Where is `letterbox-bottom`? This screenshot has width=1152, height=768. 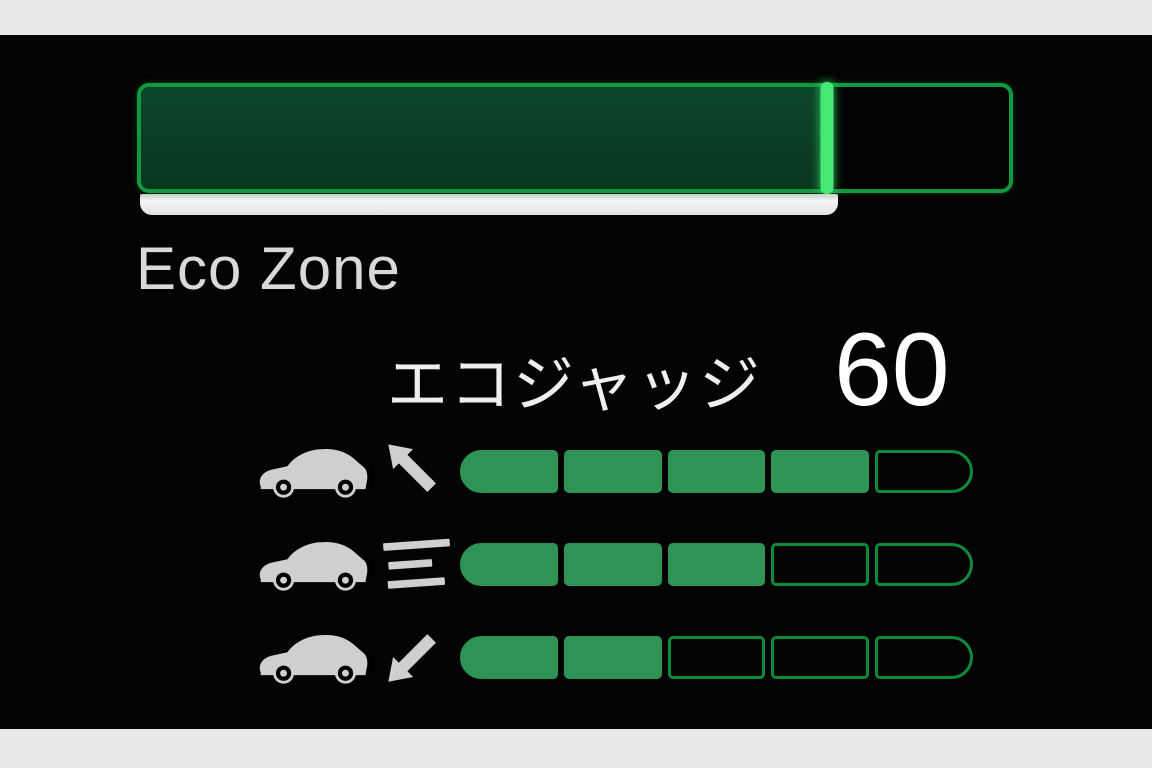
letterbox-bottom is located at coordinates (576, 748).